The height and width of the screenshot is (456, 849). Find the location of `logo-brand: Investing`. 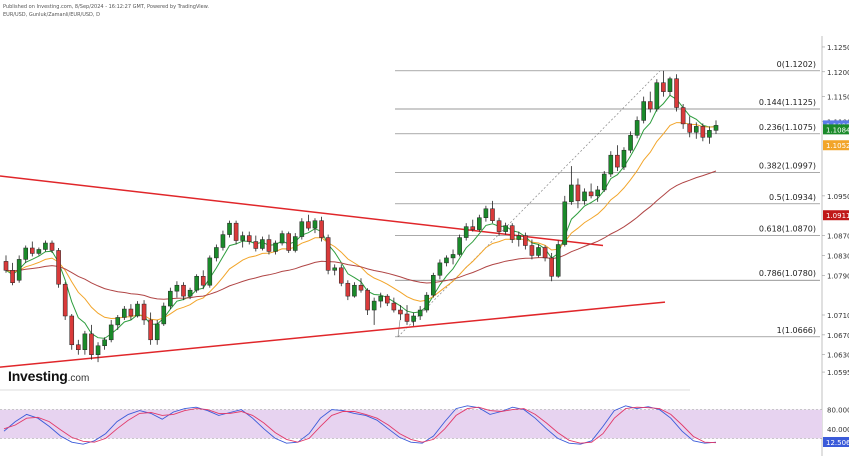

logo-brand: Investing is located at coordinates (38, 376).